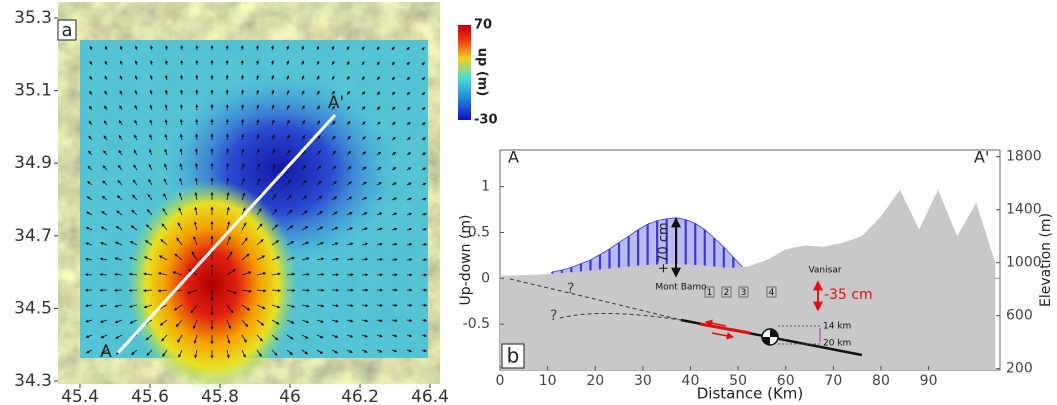  What do you see at coordinates (80, 396) in the screenshot?
I see `x-tick-label: 45.4` at bounding box center [80, 396].